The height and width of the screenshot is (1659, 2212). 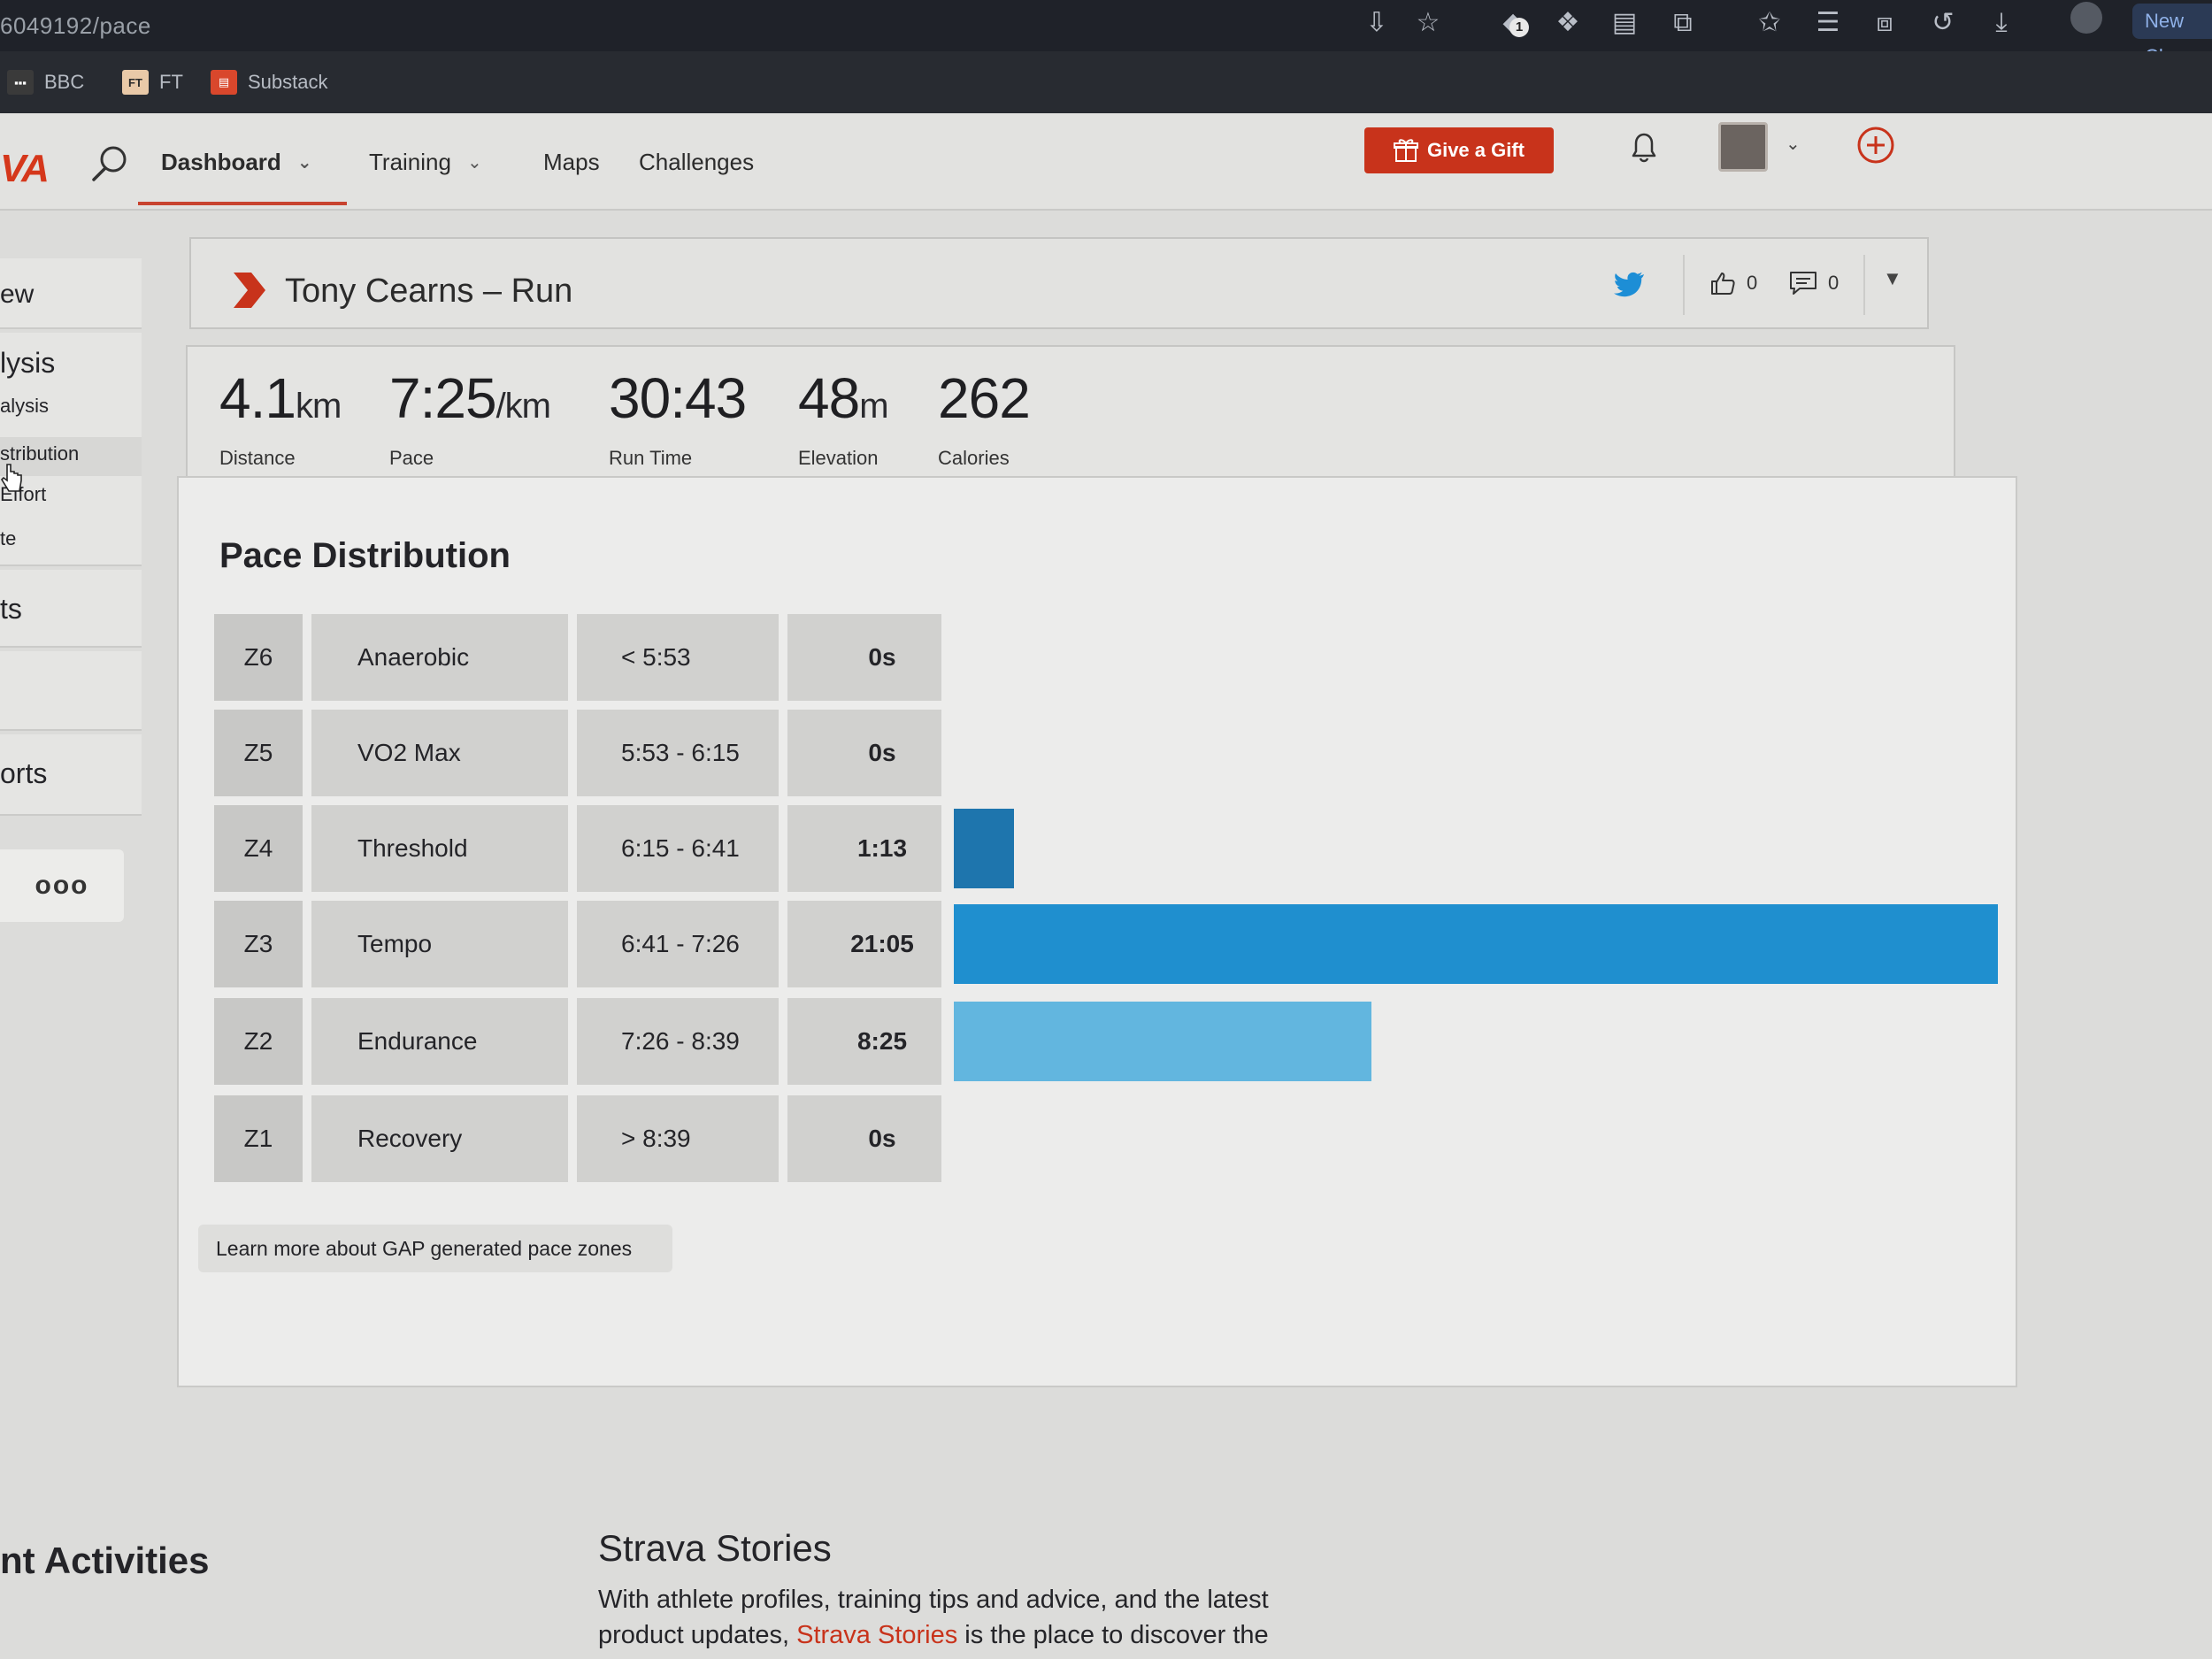 I want to click on bookmark-label: BBC, so click(x=64, y=82).